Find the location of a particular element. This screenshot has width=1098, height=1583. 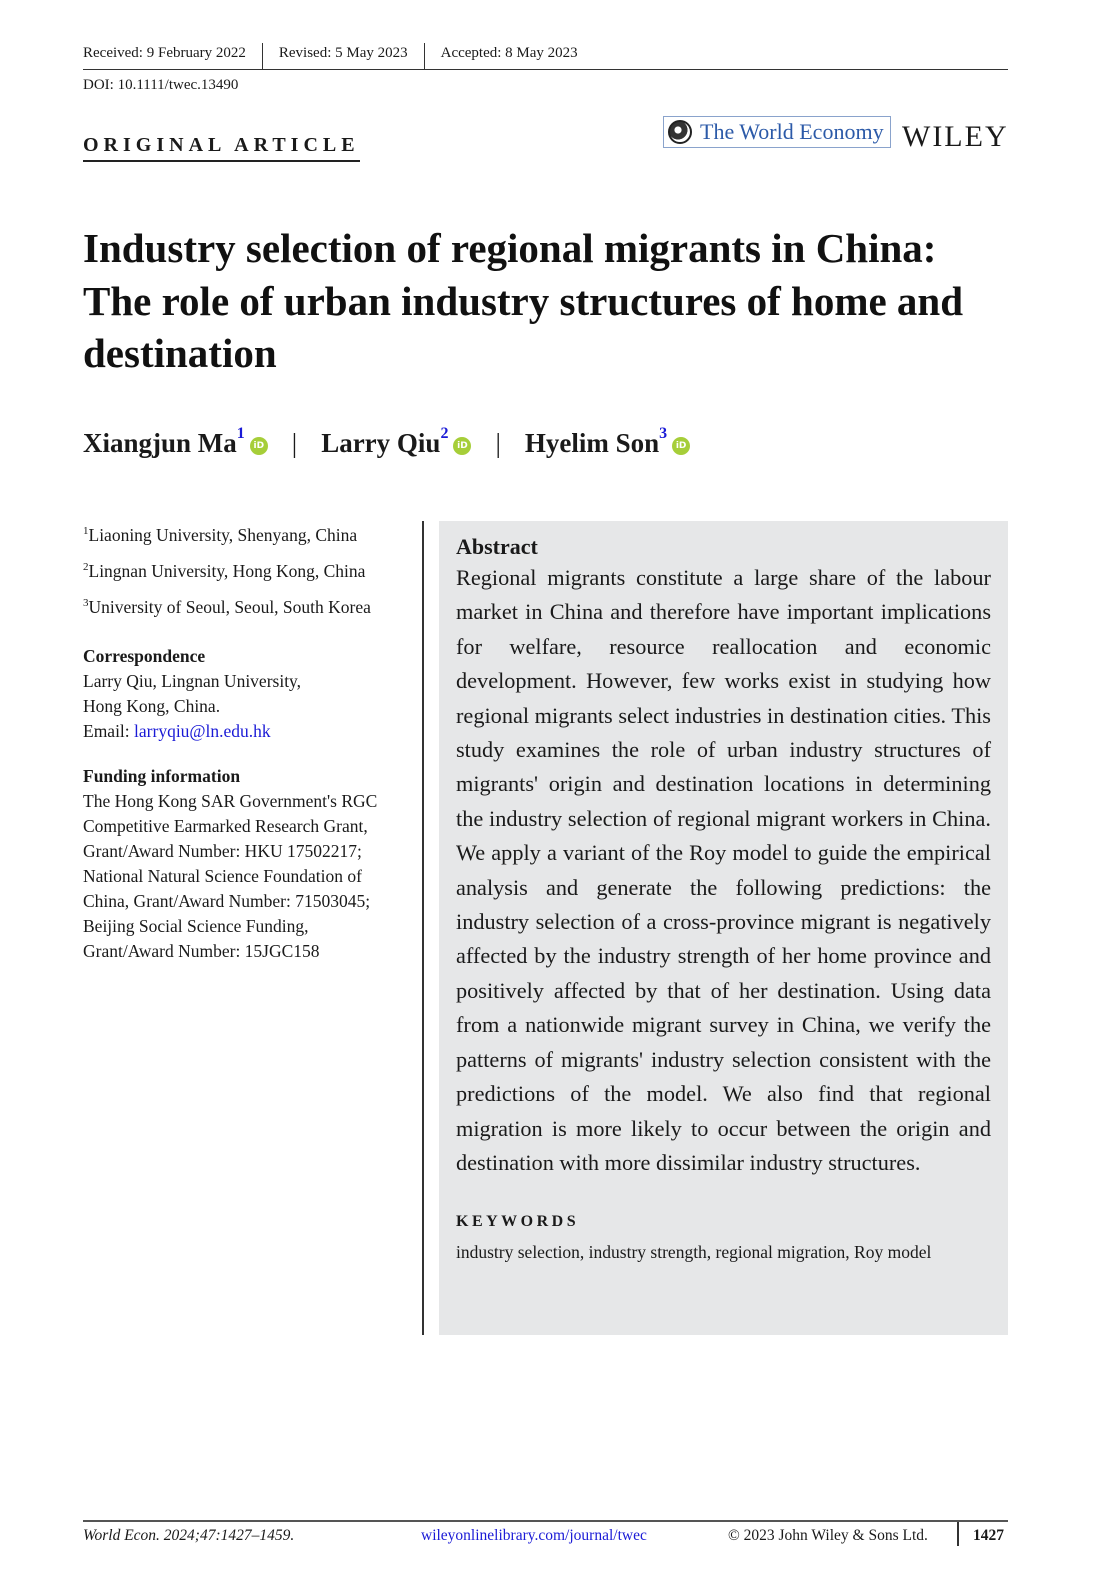

abstract-heading: Abstract is located at coordinates (497, 546).